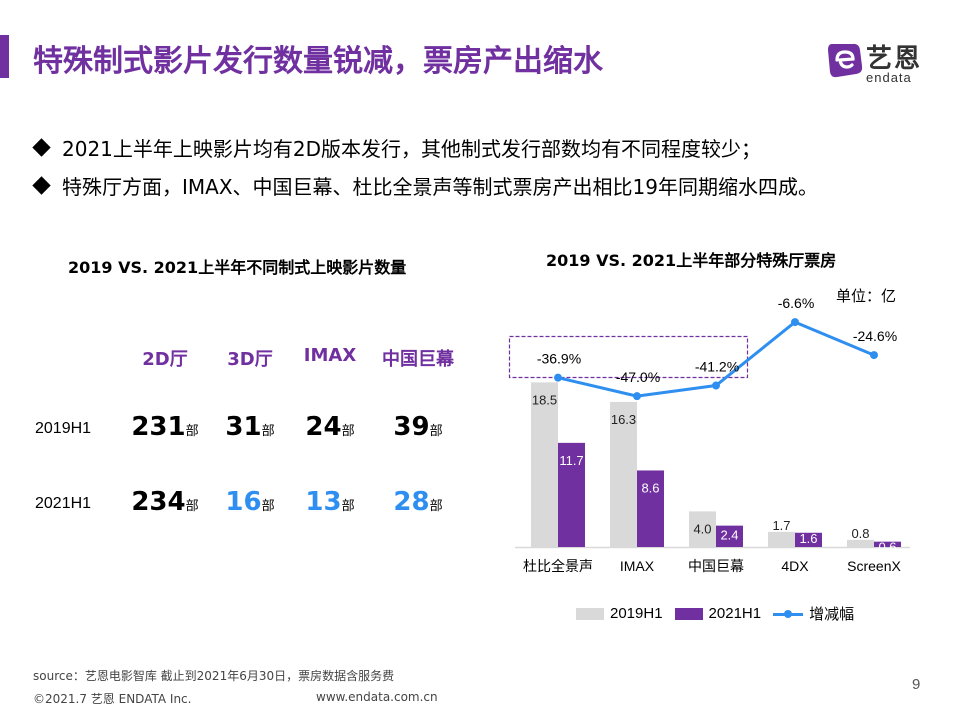 The width and height of the screenshot is (960, 720). What do you see at coordinates (889, 77) in the screenshot?
I see `logo-en-text: endata` at bounding box center [889, 77].